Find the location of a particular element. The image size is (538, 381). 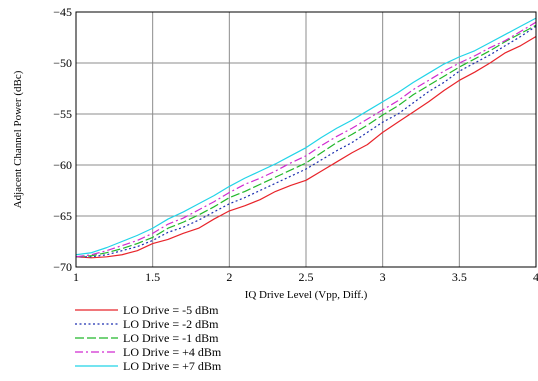

x-tick-label: 3 is located at coordinates (383, 277).